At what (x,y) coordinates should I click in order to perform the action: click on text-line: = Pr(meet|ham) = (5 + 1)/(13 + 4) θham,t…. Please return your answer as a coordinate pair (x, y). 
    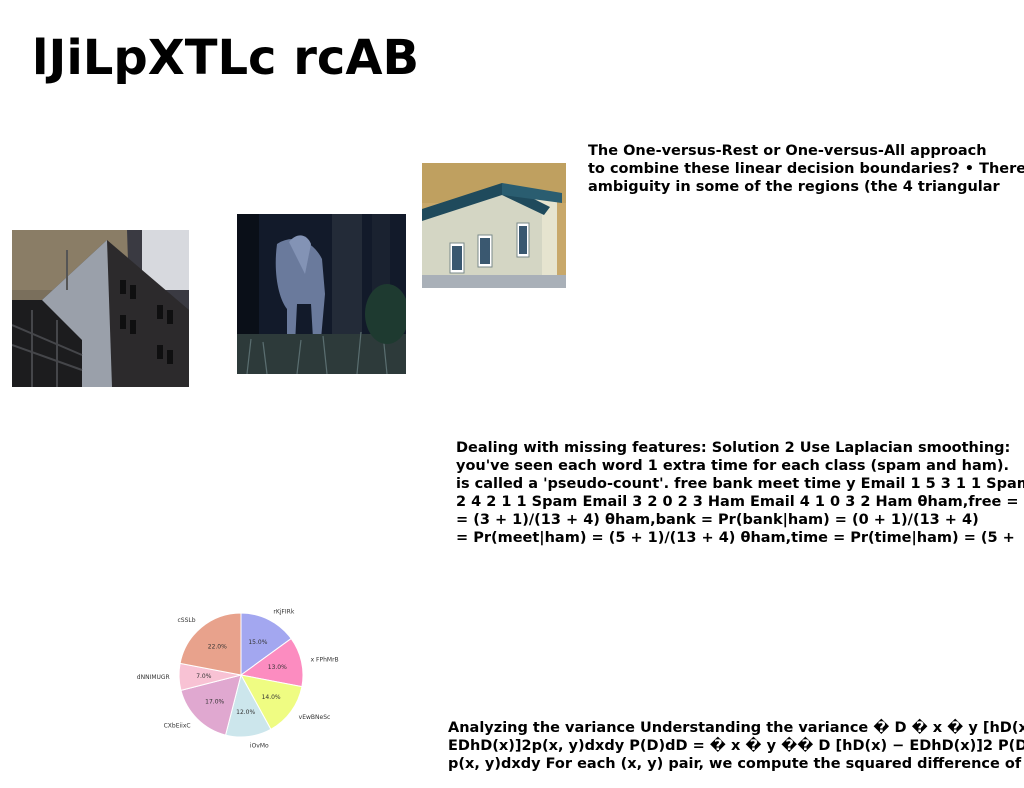
    Looking at the image, I should click on (735, 538).